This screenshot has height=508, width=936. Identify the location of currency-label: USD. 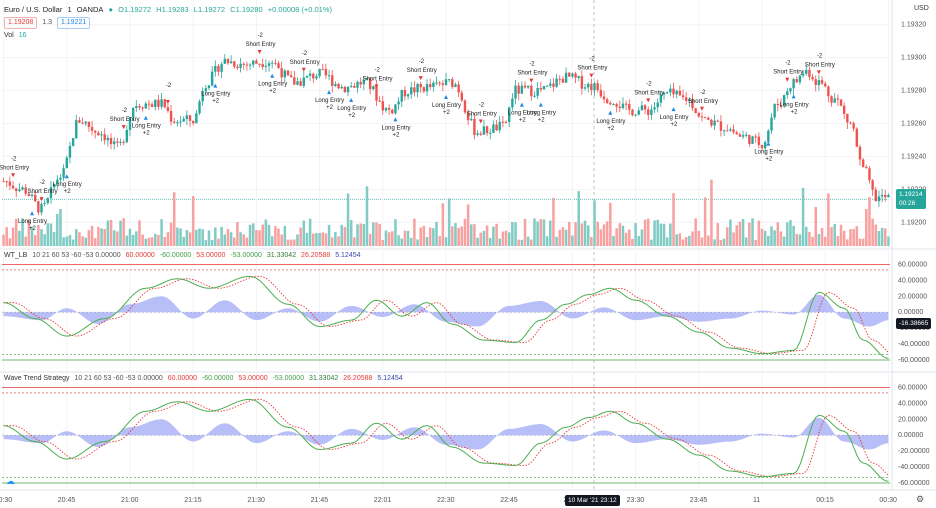
(921, 8).